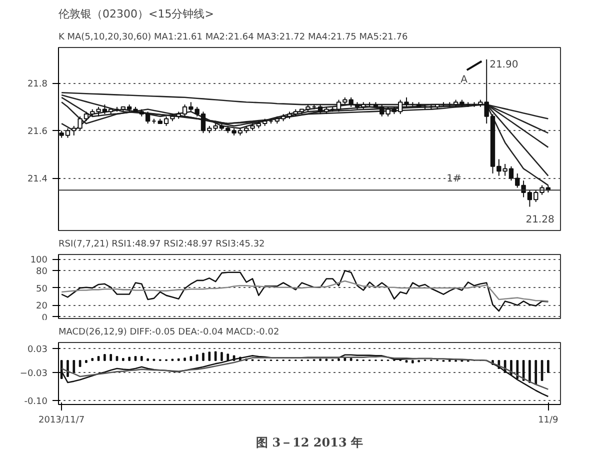 Image resolution: width=600 pixels, height=454 pixels. Describe the element at coordinates (37, 85) in the screenshot. I see `y-tick-label: 21.8` at that location.